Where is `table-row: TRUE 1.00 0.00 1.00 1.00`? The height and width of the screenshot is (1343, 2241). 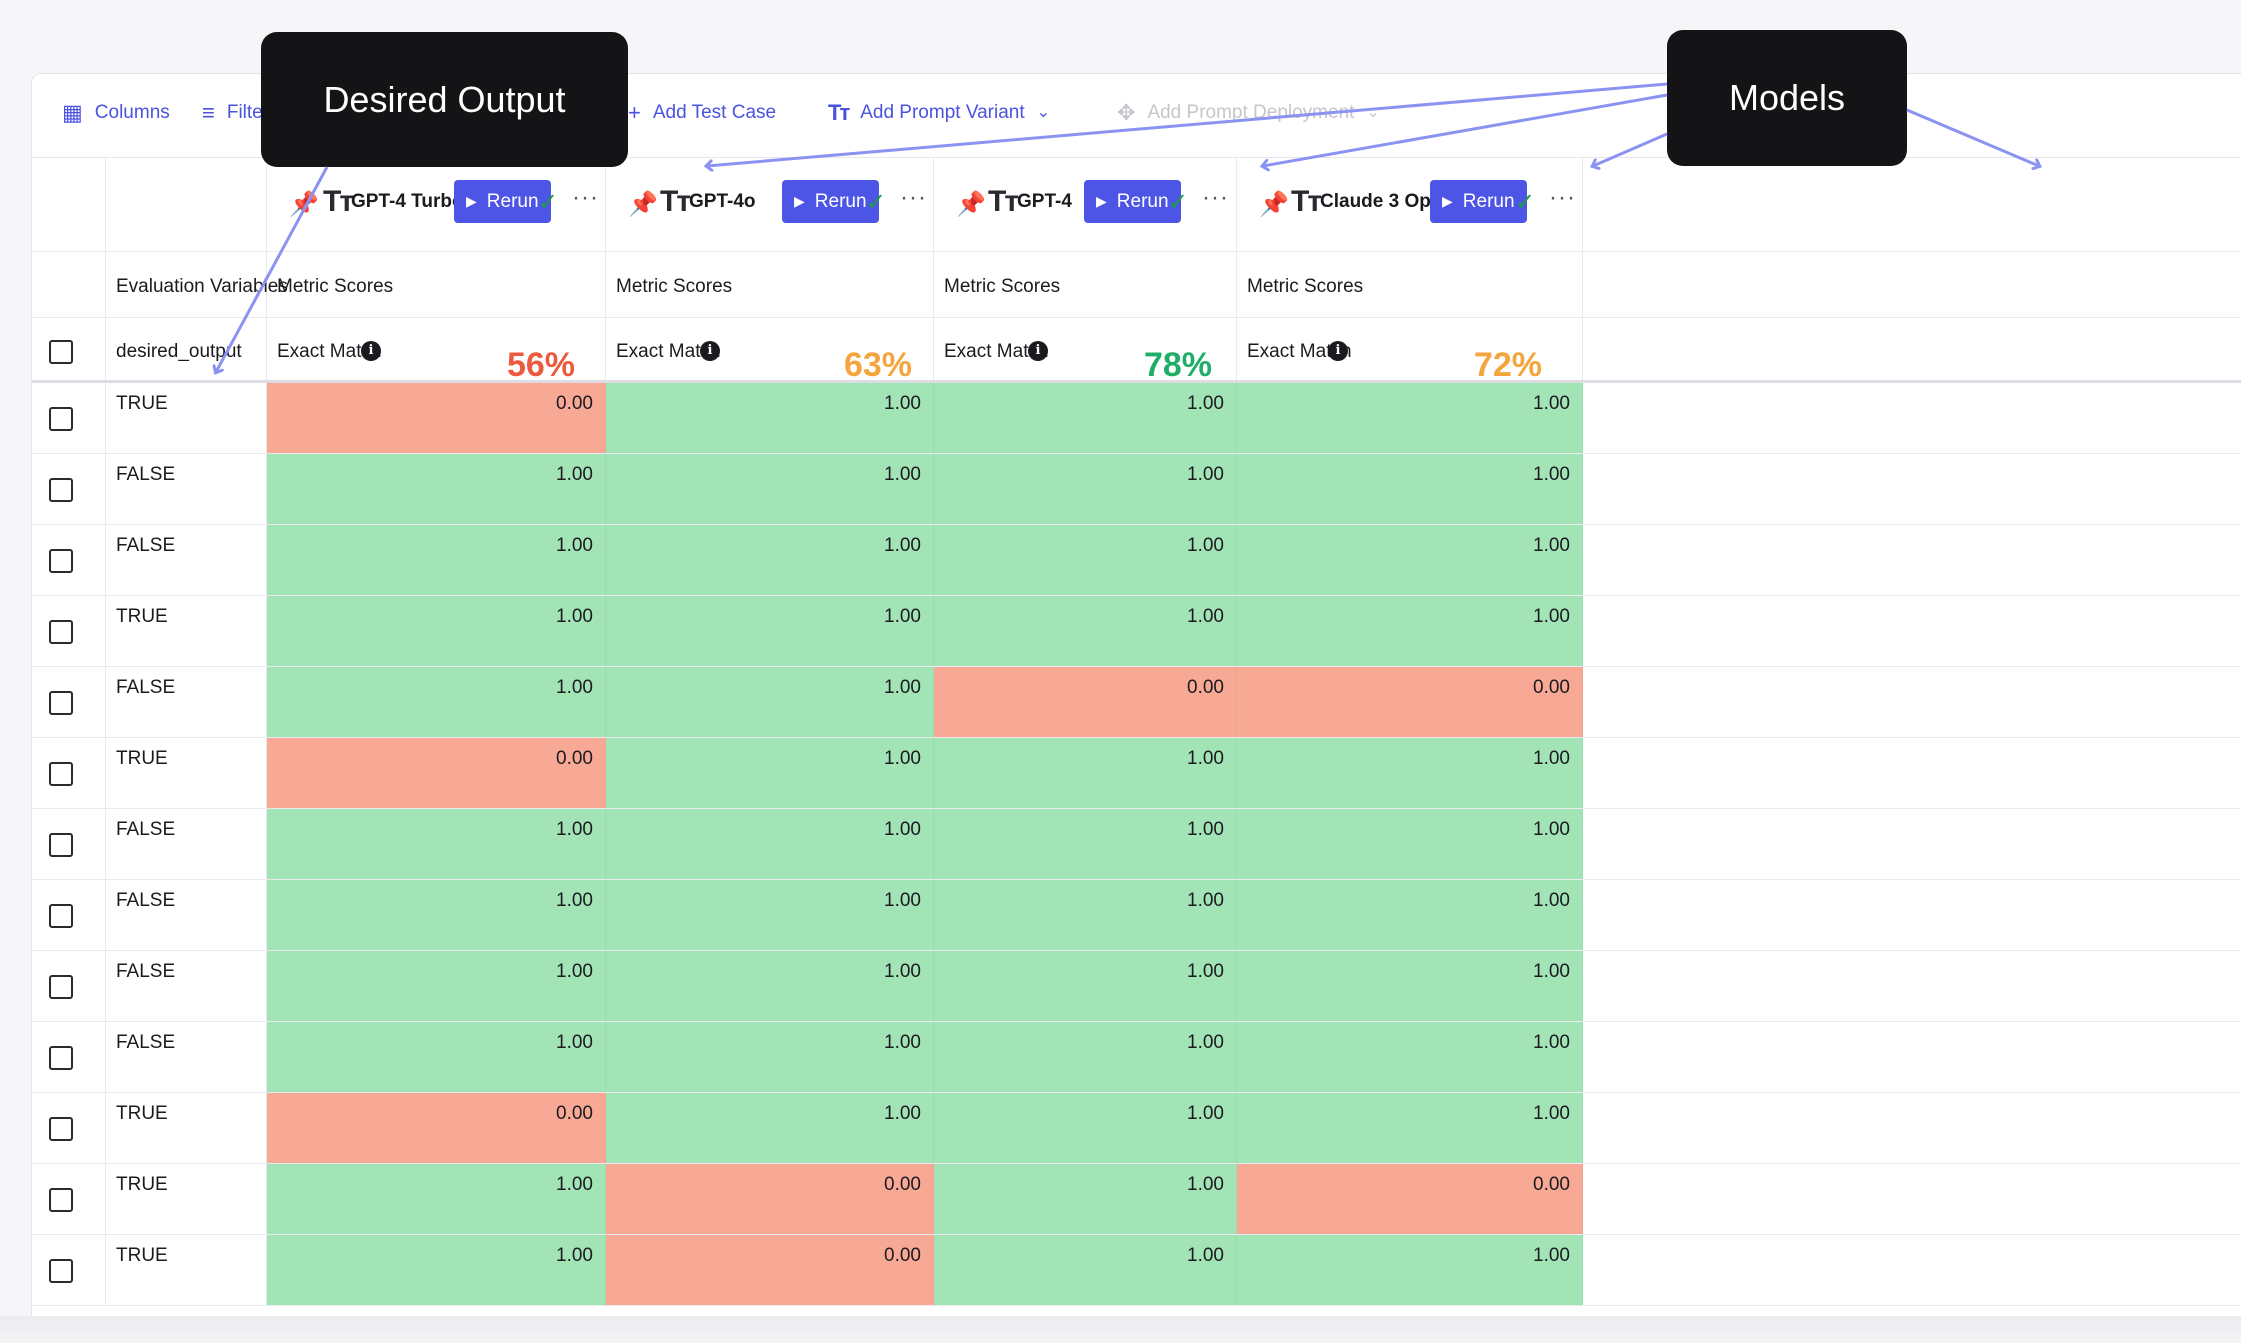 table-row: TRUE 1.00 0.00 1.00 1.00 is located at coordinates (1136, 1270).